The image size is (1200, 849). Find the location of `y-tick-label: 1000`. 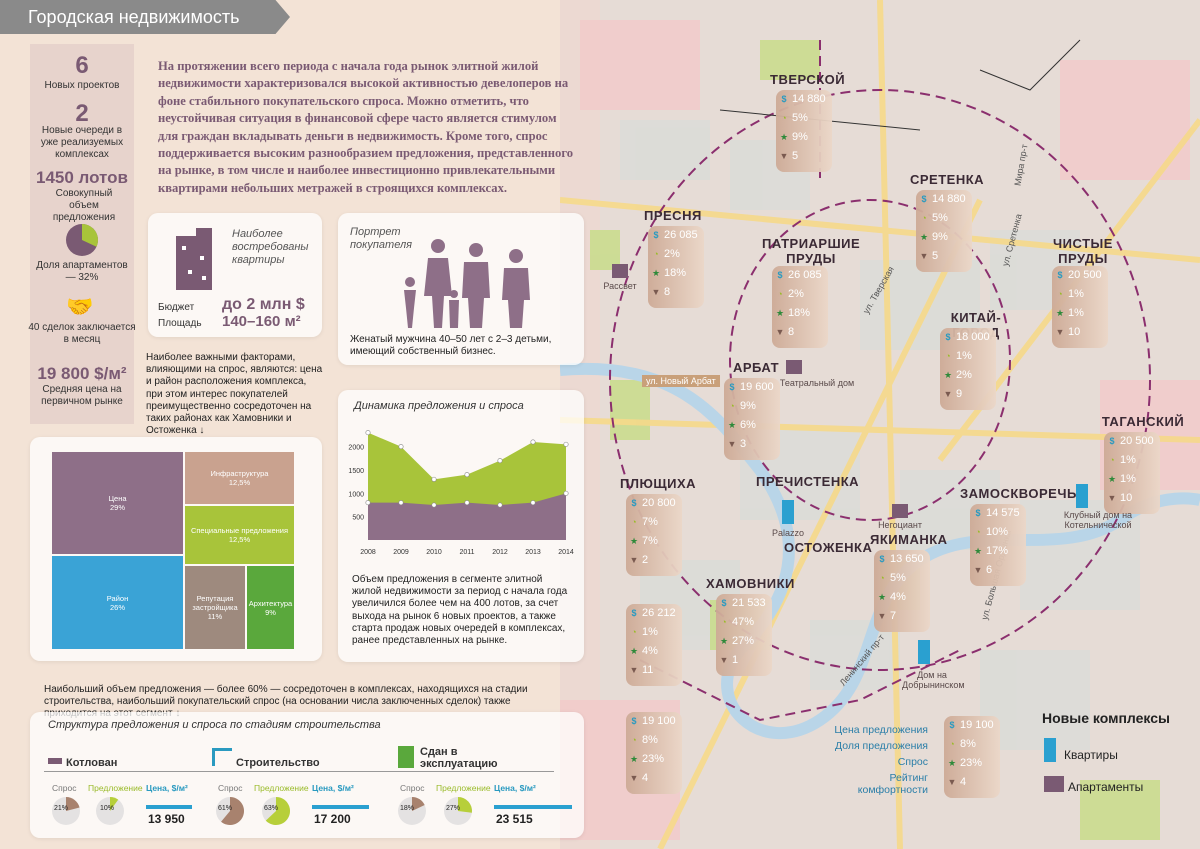

y-tick-label: 1000 is located at coordinates (356, 494).